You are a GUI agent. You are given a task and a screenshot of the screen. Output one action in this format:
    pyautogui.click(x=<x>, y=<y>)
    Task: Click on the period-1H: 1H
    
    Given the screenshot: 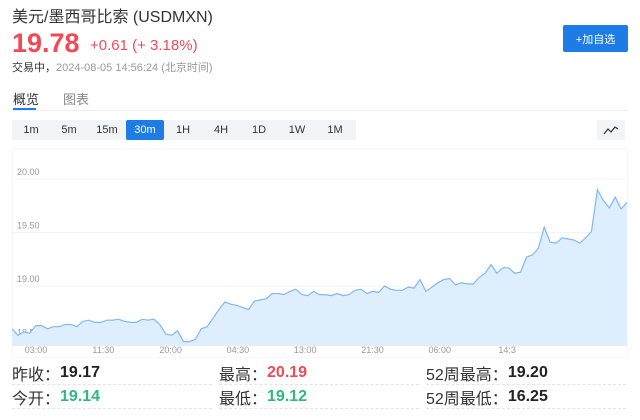 What is the action you would take?
    pyautogui.click(x=183, y=130)
    